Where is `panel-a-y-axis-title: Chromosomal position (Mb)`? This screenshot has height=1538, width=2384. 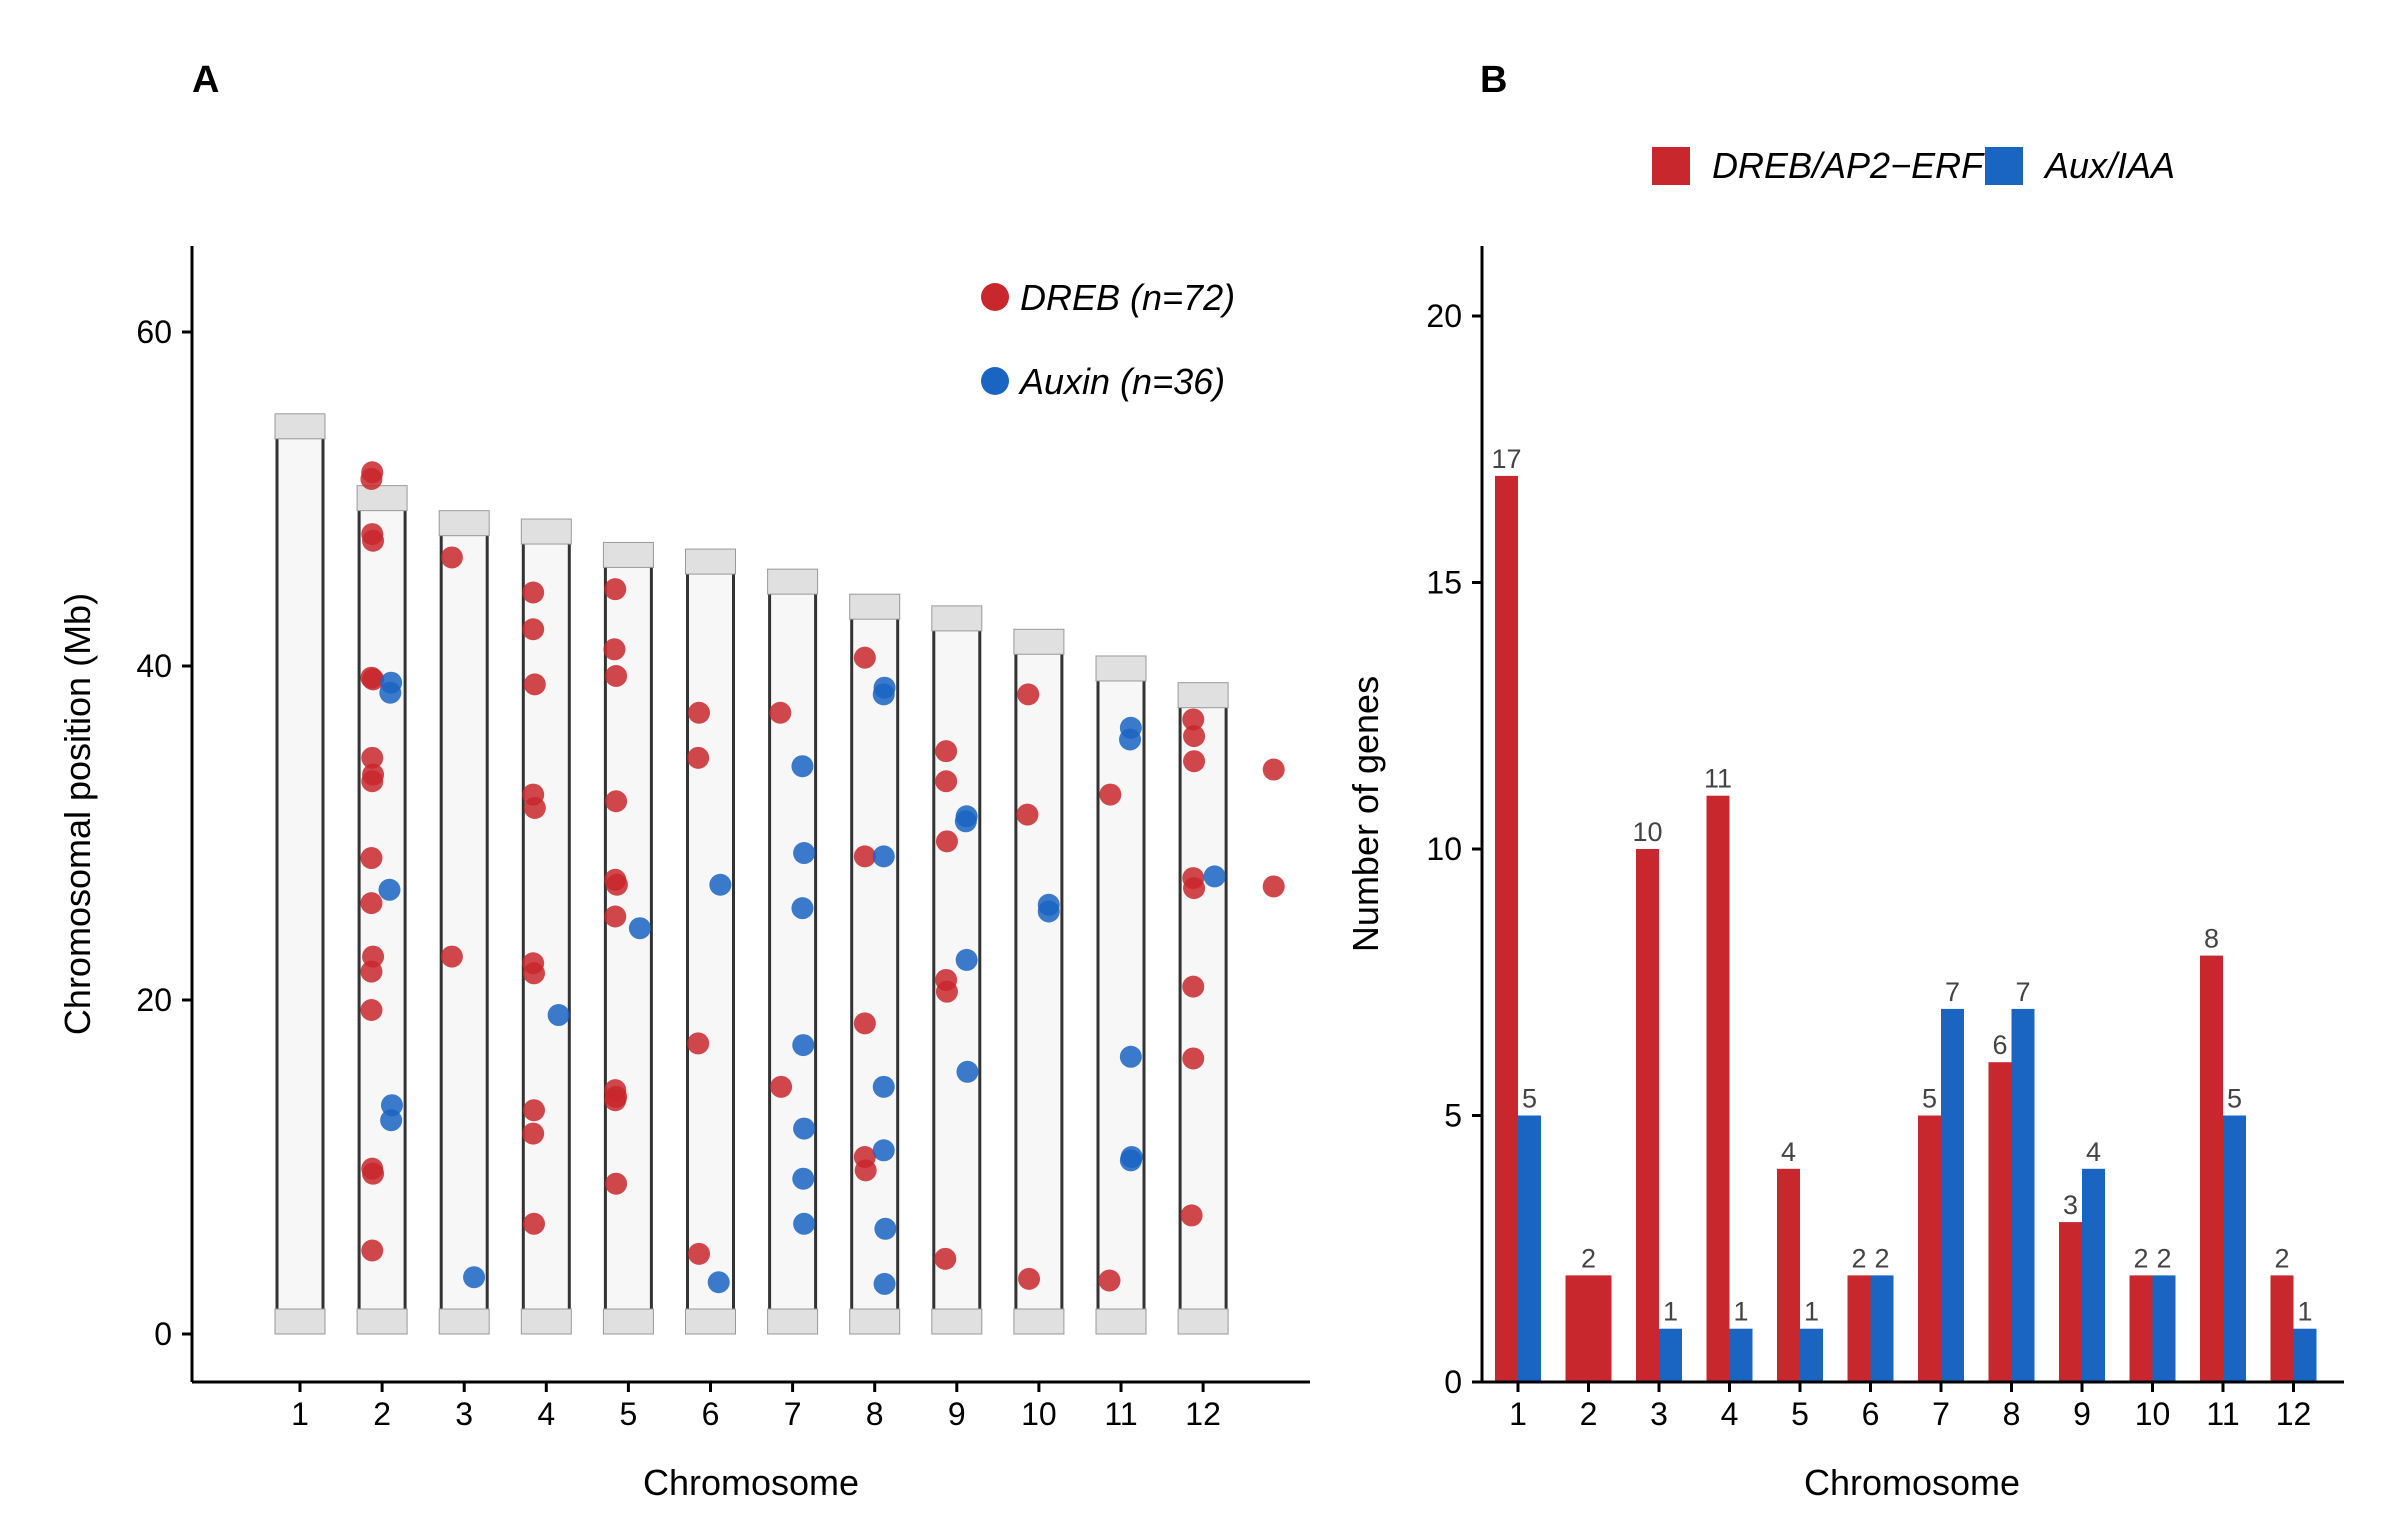
panel-a-y-axis-title: Chromosomal position (Mb) is located at coordinates (77, 814).